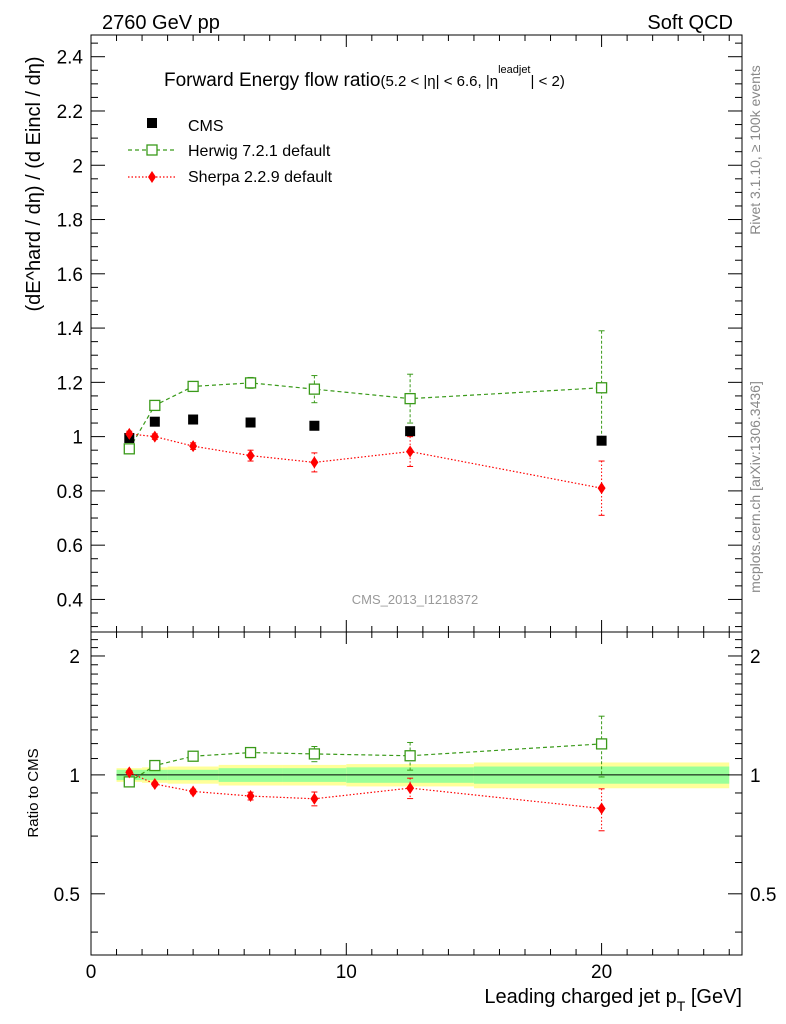 This screenshot has width=786, height=1024. I want to click on x-axis-label: Leading charged jet pT [GeV], so click(613, 1000).